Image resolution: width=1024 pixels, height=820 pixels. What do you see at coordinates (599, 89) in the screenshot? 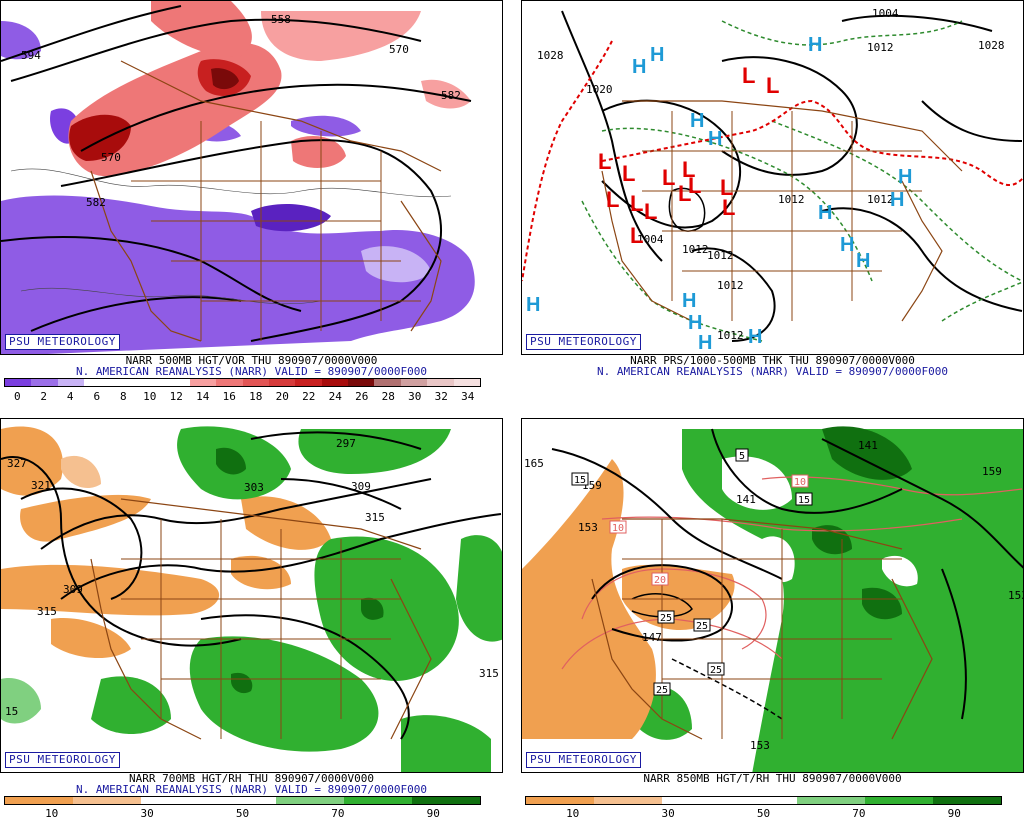
I see `pressure-label: 1020` at bounding box center [599, 89].